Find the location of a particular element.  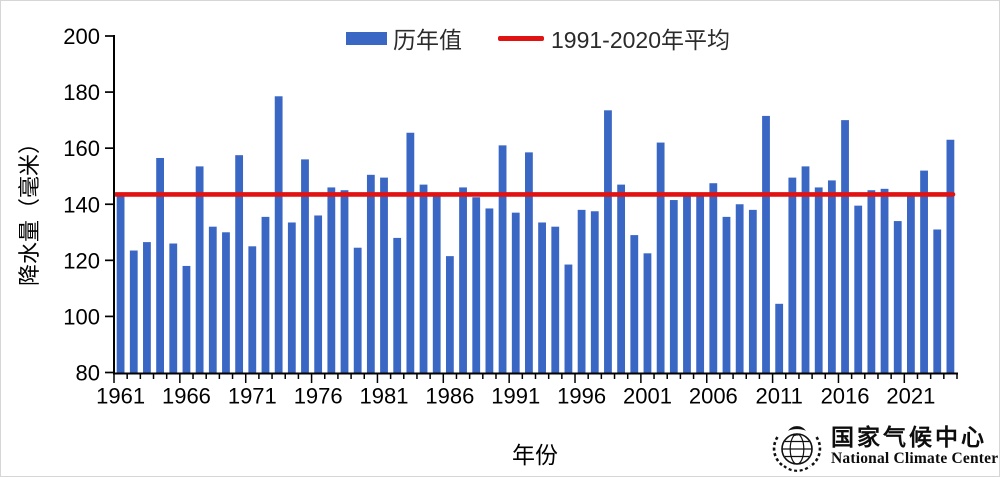

x-tick-label-2021: 2021 is located at coordinates (910, 396).